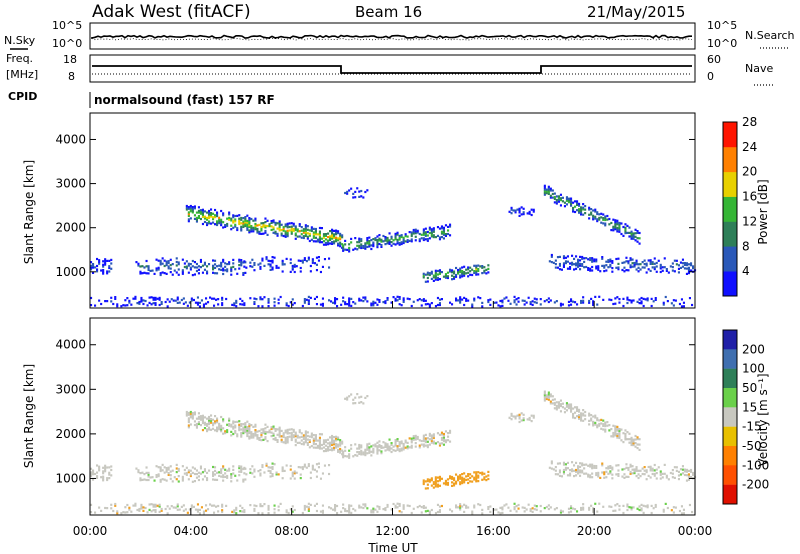 The image size is (800, 554). What do you see at coordinates (749, 388) in the screenshot?
I see `colorbar-tick-label: 50` at bounding box center [749, 388].